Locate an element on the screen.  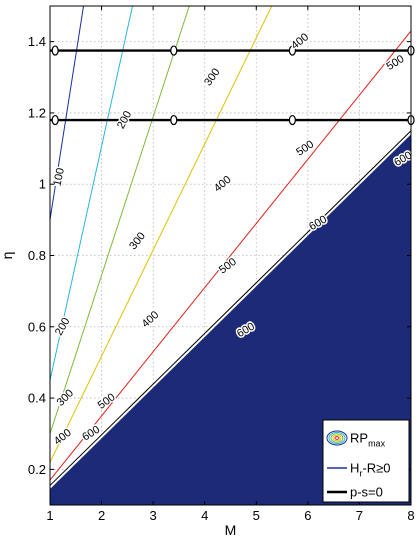
x-tick-label: 8 is located at coordinates (410, 515).